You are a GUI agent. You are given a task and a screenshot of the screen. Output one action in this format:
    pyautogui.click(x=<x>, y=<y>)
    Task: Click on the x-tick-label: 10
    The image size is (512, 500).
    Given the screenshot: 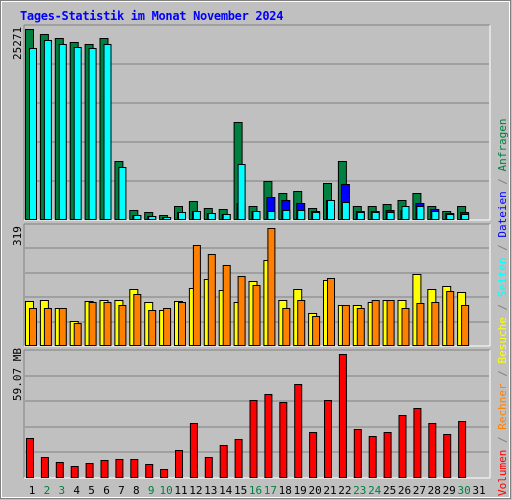 What is the action you would take?
    pyautogui.click(x=165, y=490)
    